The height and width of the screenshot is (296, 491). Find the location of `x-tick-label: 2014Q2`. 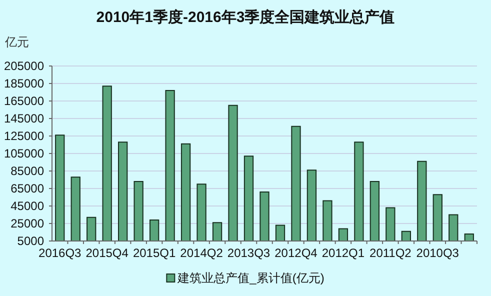

x-tick-label: 2014Q2 is located at coordinates (202, 253).